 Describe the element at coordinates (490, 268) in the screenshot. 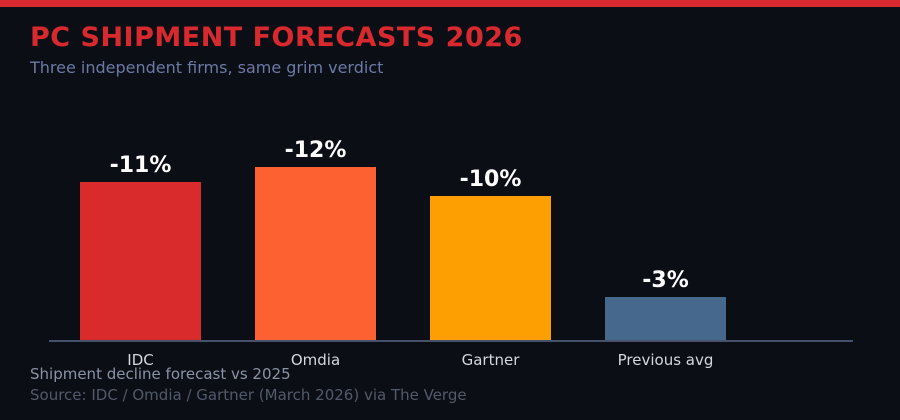

I see `bar-gartner` at that location.